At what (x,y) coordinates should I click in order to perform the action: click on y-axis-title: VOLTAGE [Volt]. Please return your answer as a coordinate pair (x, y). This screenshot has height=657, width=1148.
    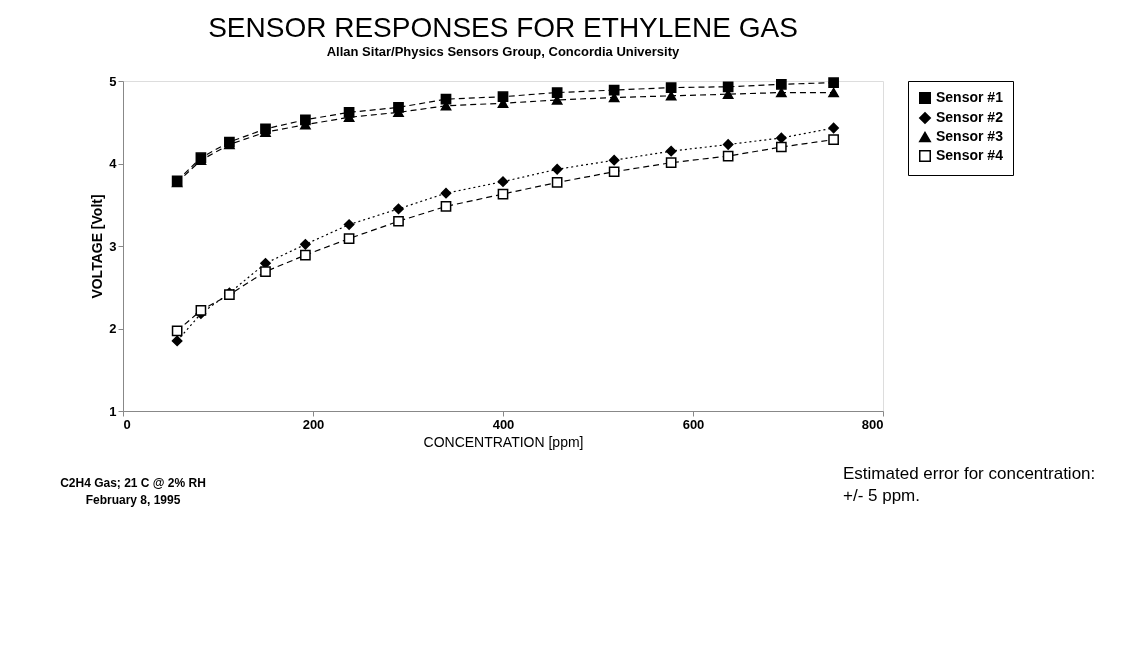
    Looking at the image, I should click on (97, 246).